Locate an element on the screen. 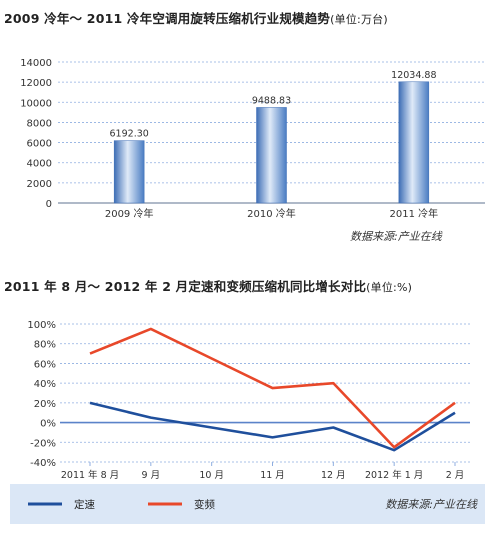  line-chart-title-text: 2011 年 8 月～ 2012 年 2 月定速和变频压缩机同比增长对比 is located at coordinates (185, 286).